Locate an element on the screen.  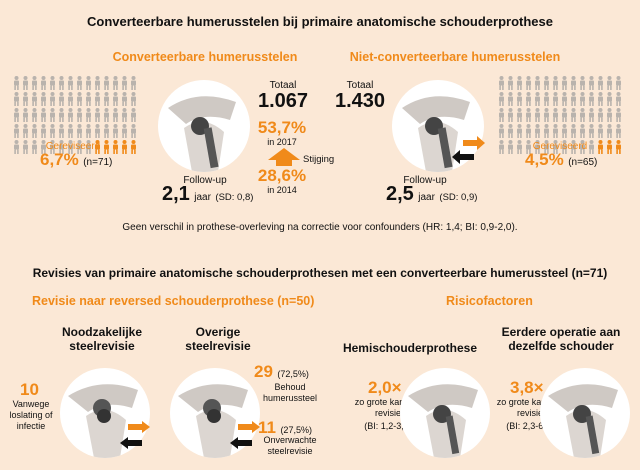
right-revised-label: Gereviseerd is located at coordinates (560, 146).